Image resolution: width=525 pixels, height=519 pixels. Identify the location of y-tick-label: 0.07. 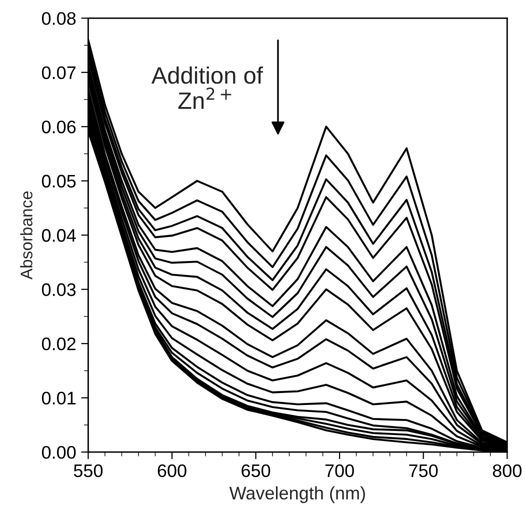
(59, 73).